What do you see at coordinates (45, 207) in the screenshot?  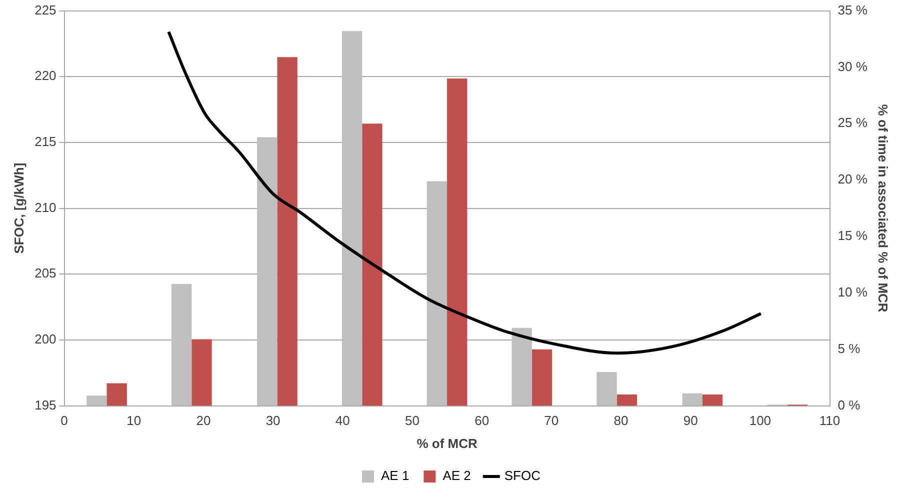 I see `y-tick-label: 210` at bounding box center [45, 207].